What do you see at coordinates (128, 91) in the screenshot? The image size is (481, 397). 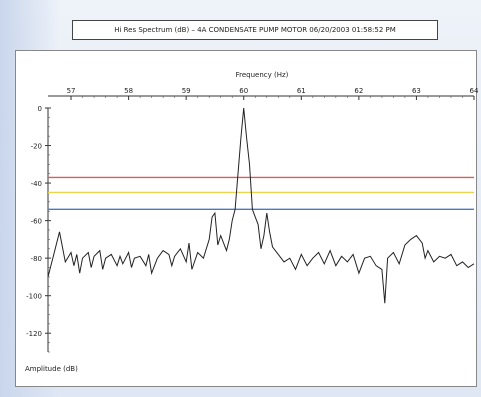 I see `x-tick-label: 58` at bounding box center [128, 91].